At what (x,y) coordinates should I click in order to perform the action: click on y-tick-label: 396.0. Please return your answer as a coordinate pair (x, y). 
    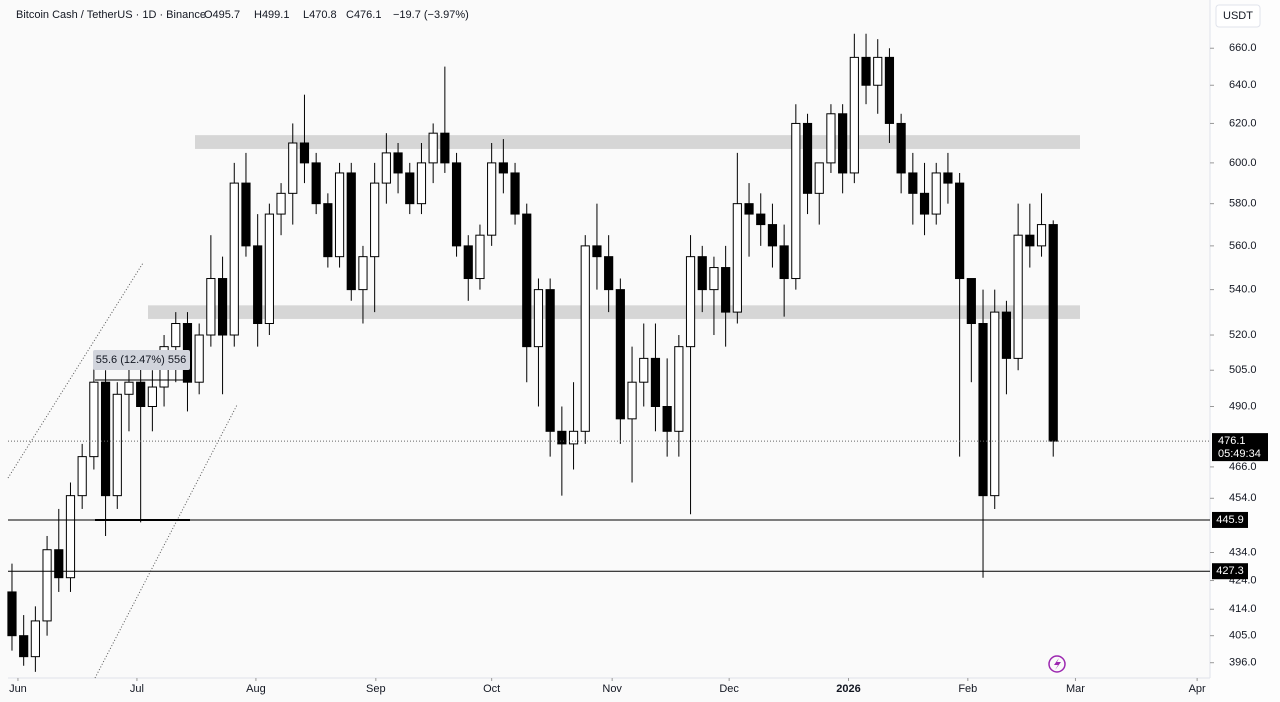
    Looking at the image, I should click on (1243, 663).